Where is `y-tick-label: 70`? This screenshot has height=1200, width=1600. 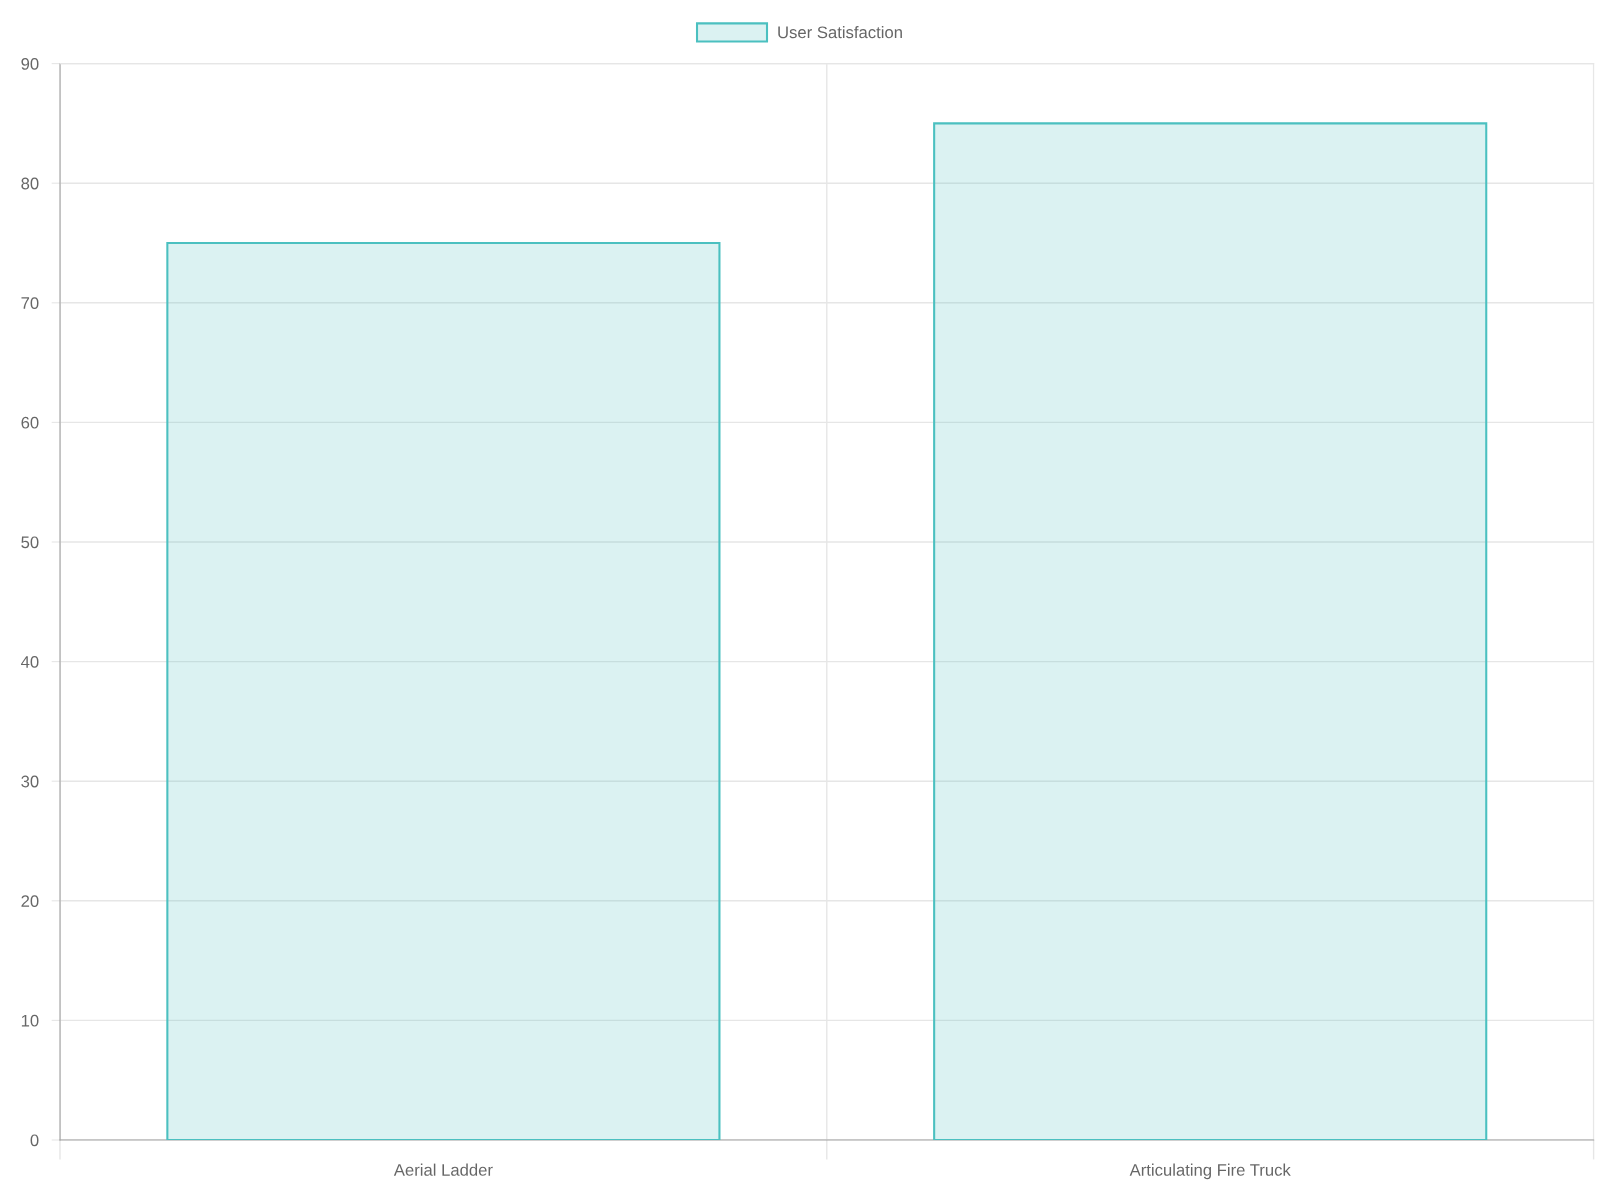
y-tick-label: 70 is located at coordinates (30, 303).